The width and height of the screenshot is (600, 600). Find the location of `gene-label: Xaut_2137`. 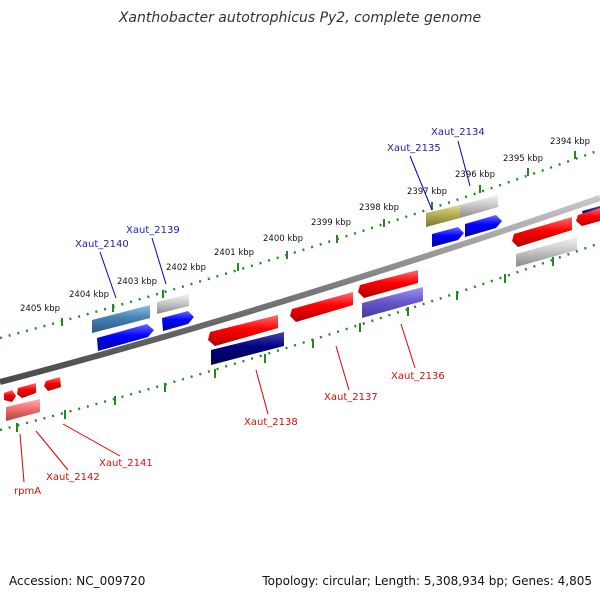

gene-label: Xaut_2137 is located at coordinates (351, 397).